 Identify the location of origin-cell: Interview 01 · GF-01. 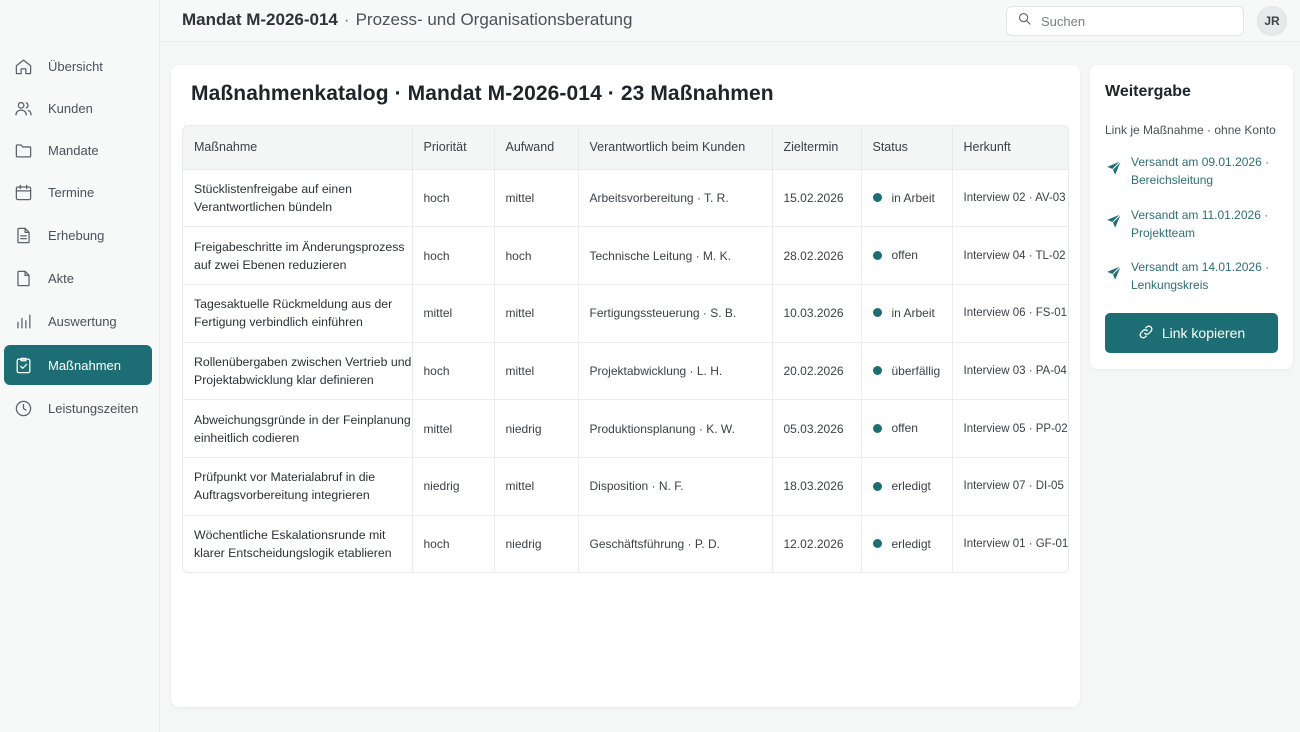
(1016, 544).